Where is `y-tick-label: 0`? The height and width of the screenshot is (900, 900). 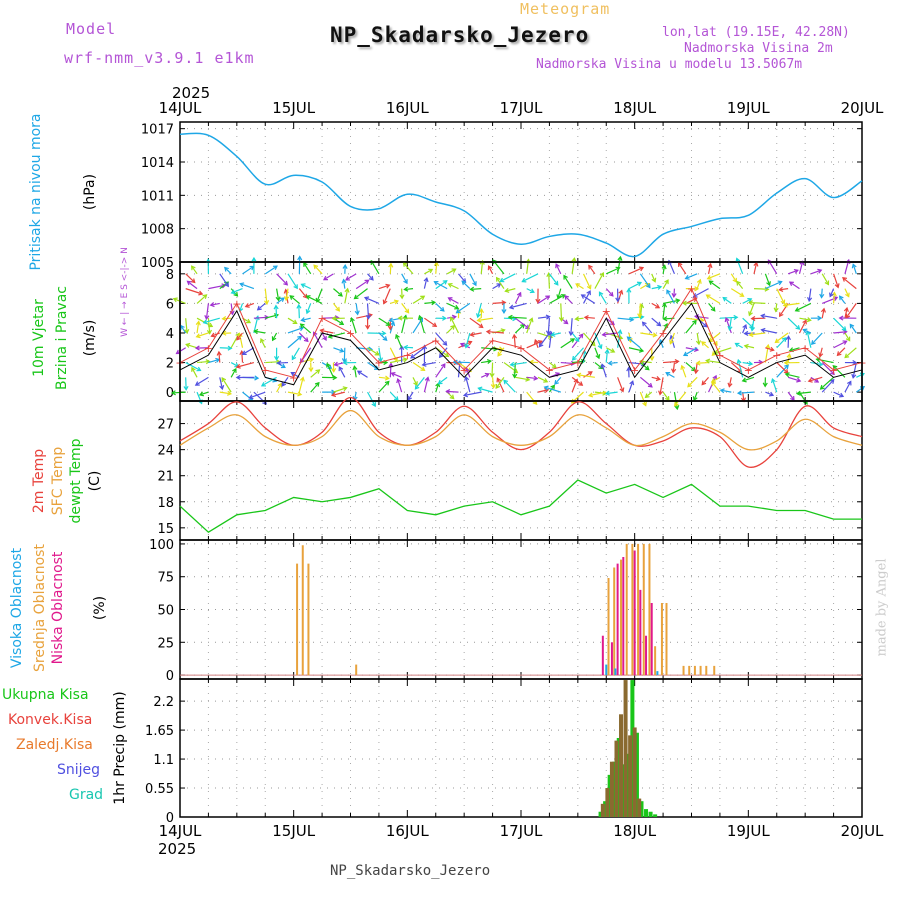 y-tick-label: 0 is located at coordinates (170, 676).